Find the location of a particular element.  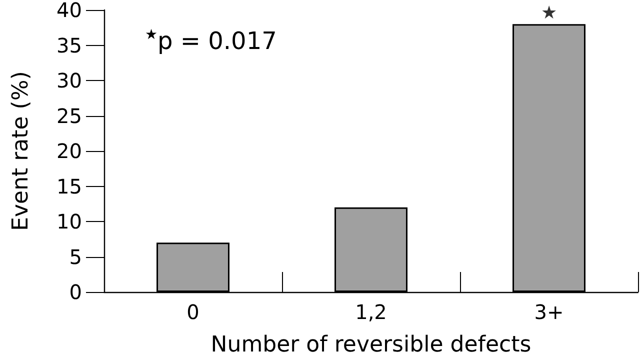

y-axis-title: Event rate (%) is located at coordinates (21, 151).